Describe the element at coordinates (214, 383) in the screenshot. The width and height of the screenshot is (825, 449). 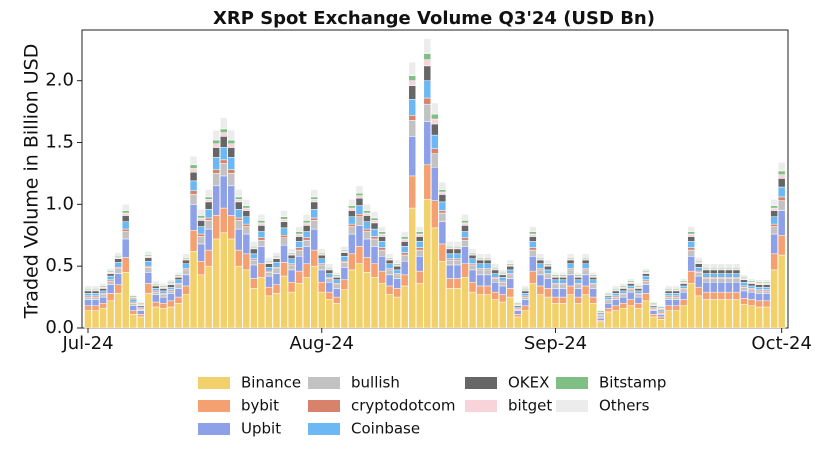
I see `legend-swatch` at that location.